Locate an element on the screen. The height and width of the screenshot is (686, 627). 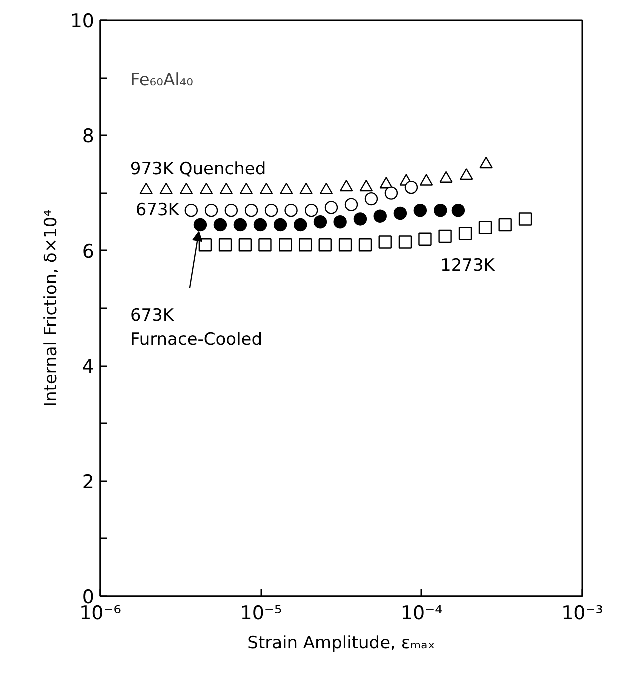
x-tick-label: 10⁻³ is located at coordinates (583, 613).